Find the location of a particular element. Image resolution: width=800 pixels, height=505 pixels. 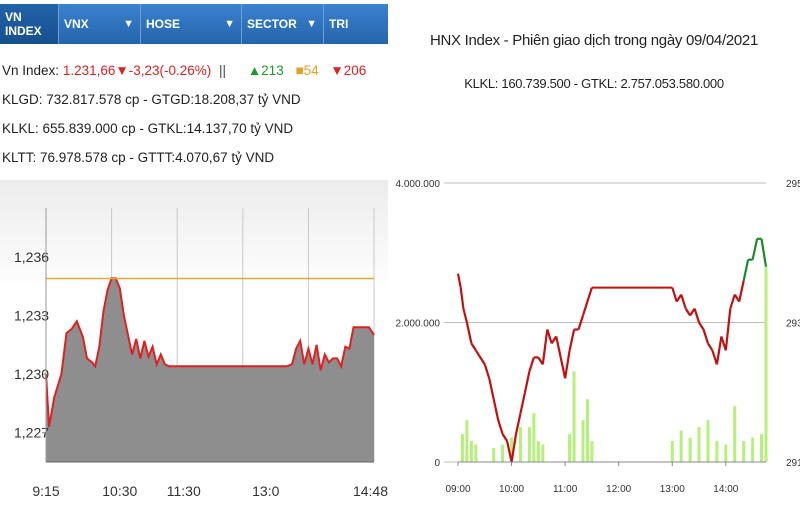

x-tick-label: 13:00 is located at coordinates (672, 489).